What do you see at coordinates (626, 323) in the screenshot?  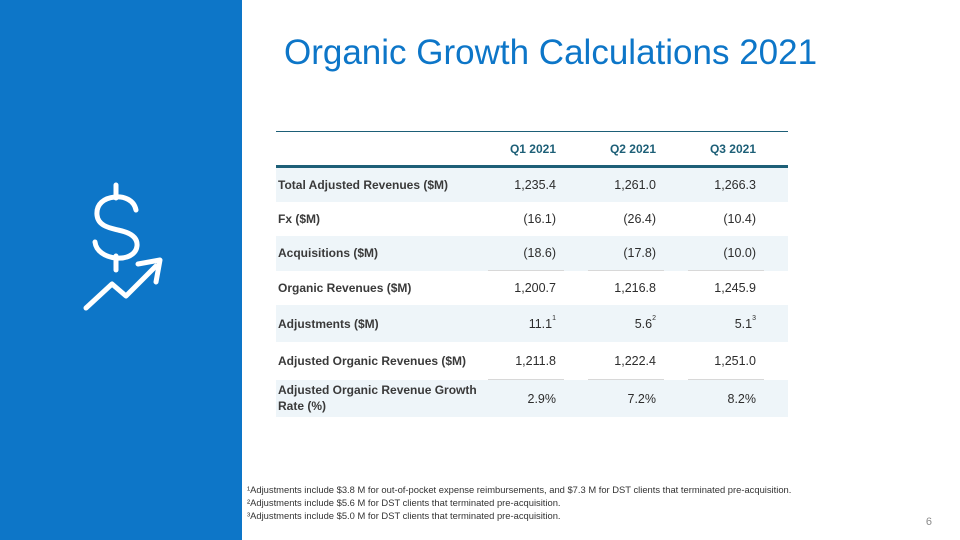 I see `cell-value: 5.62` at bounding box center [626, 323].